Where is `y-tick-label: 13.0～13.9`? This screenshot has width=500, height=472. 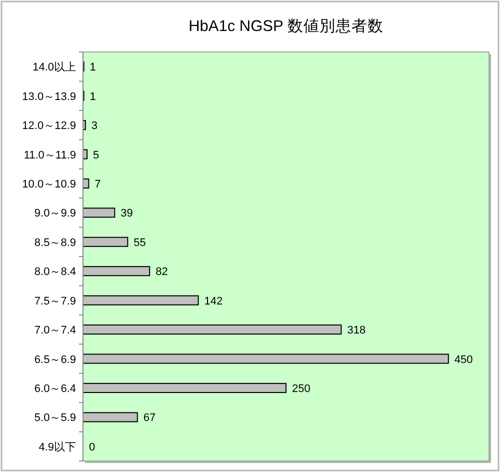
y-tick-label: 13.0～13.9 is located at coordinates (49, 96).